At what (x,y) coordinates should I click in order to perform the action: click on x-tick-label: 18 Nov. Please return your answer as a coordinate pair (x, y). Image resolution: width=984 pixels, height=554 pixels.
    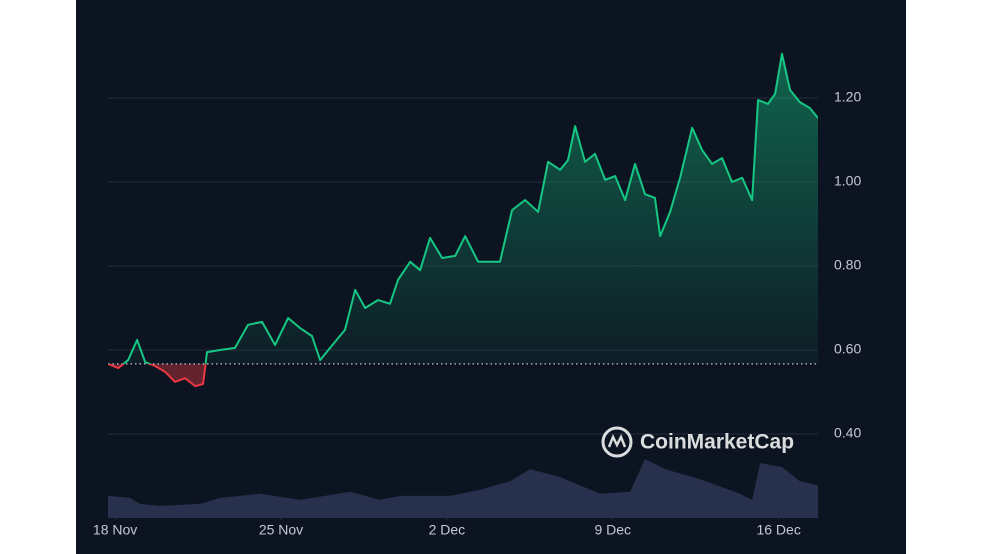
    Looking at the image, I should click on (115, 530).